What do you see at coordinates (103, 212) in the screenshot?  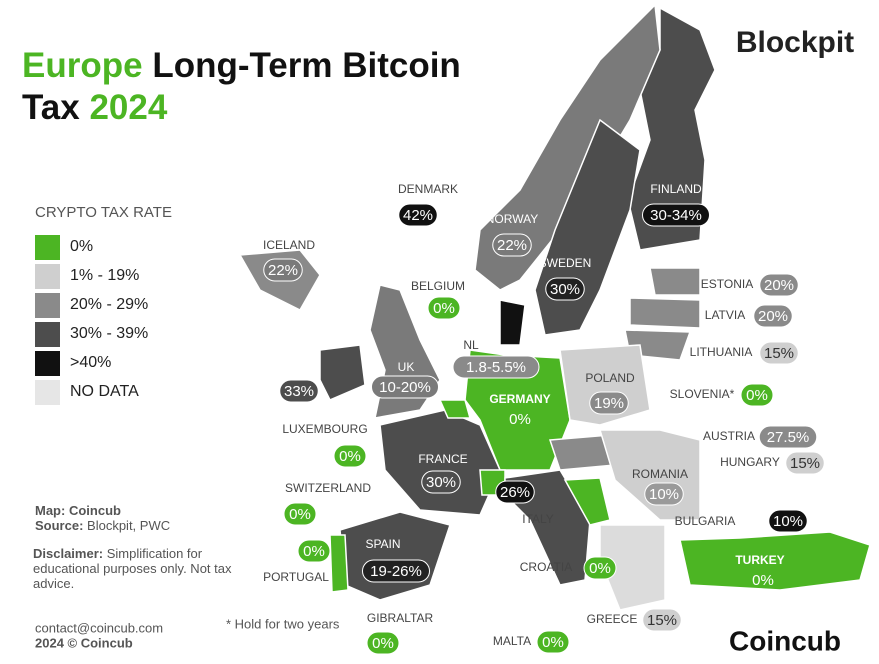 I see `legend-title: CRYPTO TAX RATE` at bounding box center [103, 212].